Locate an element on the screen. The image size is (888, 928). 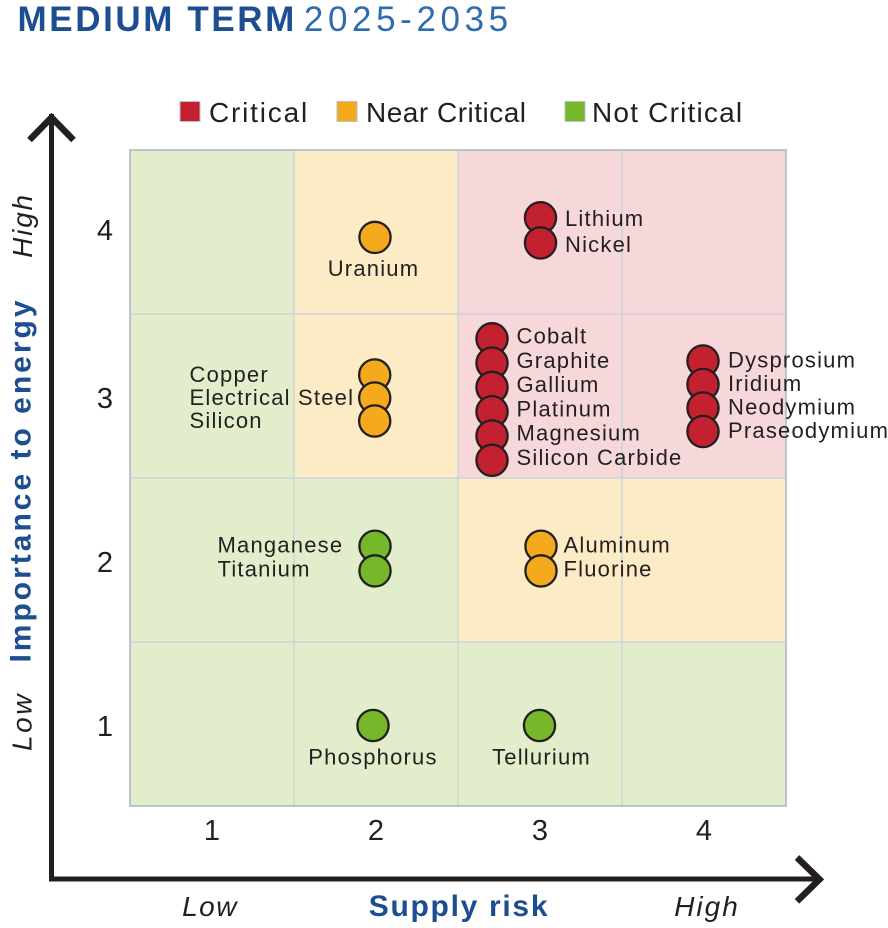
svg-text: Graphite is located at coordinates (564, 360).